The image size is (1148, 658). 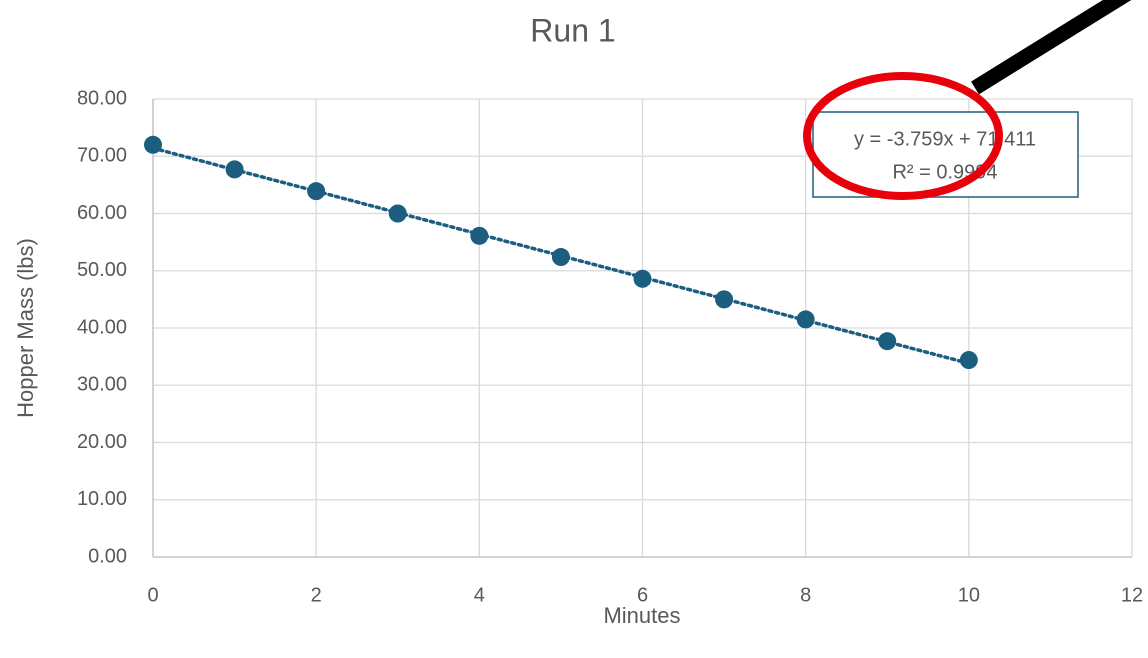 I want to click on x-tick-label: 0, so click(x=152, y=595).